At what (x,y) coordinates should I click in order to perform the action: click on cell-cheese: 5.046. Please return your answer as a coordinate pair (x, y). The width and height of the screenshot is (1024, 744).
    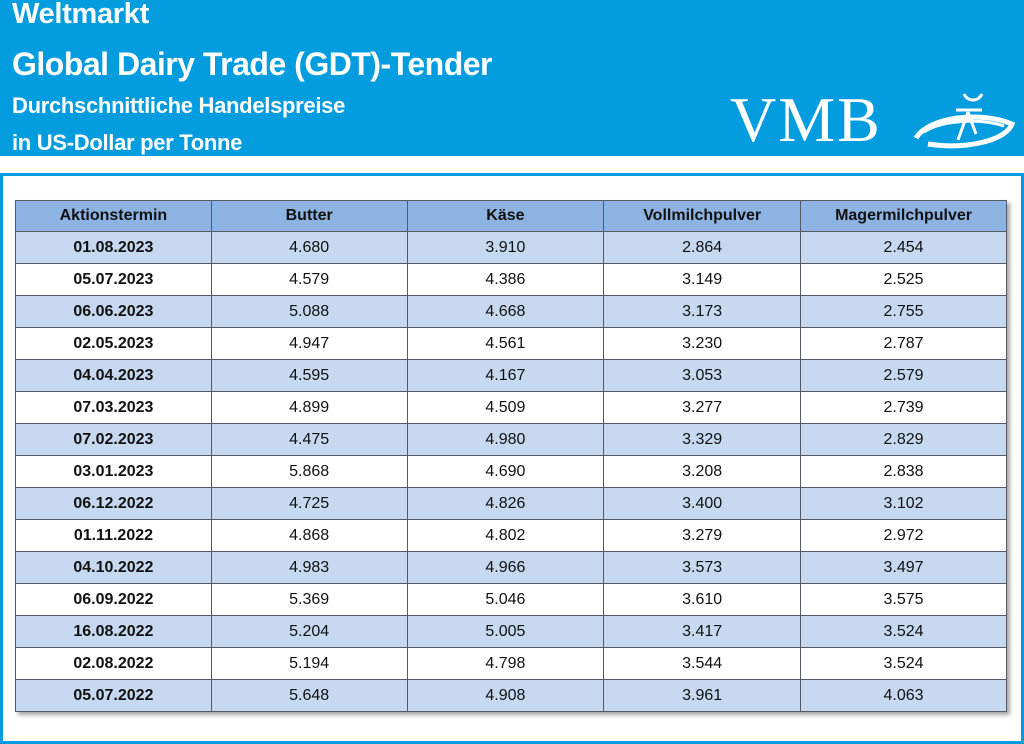
    Looking at the image, I should click on (505, 599).